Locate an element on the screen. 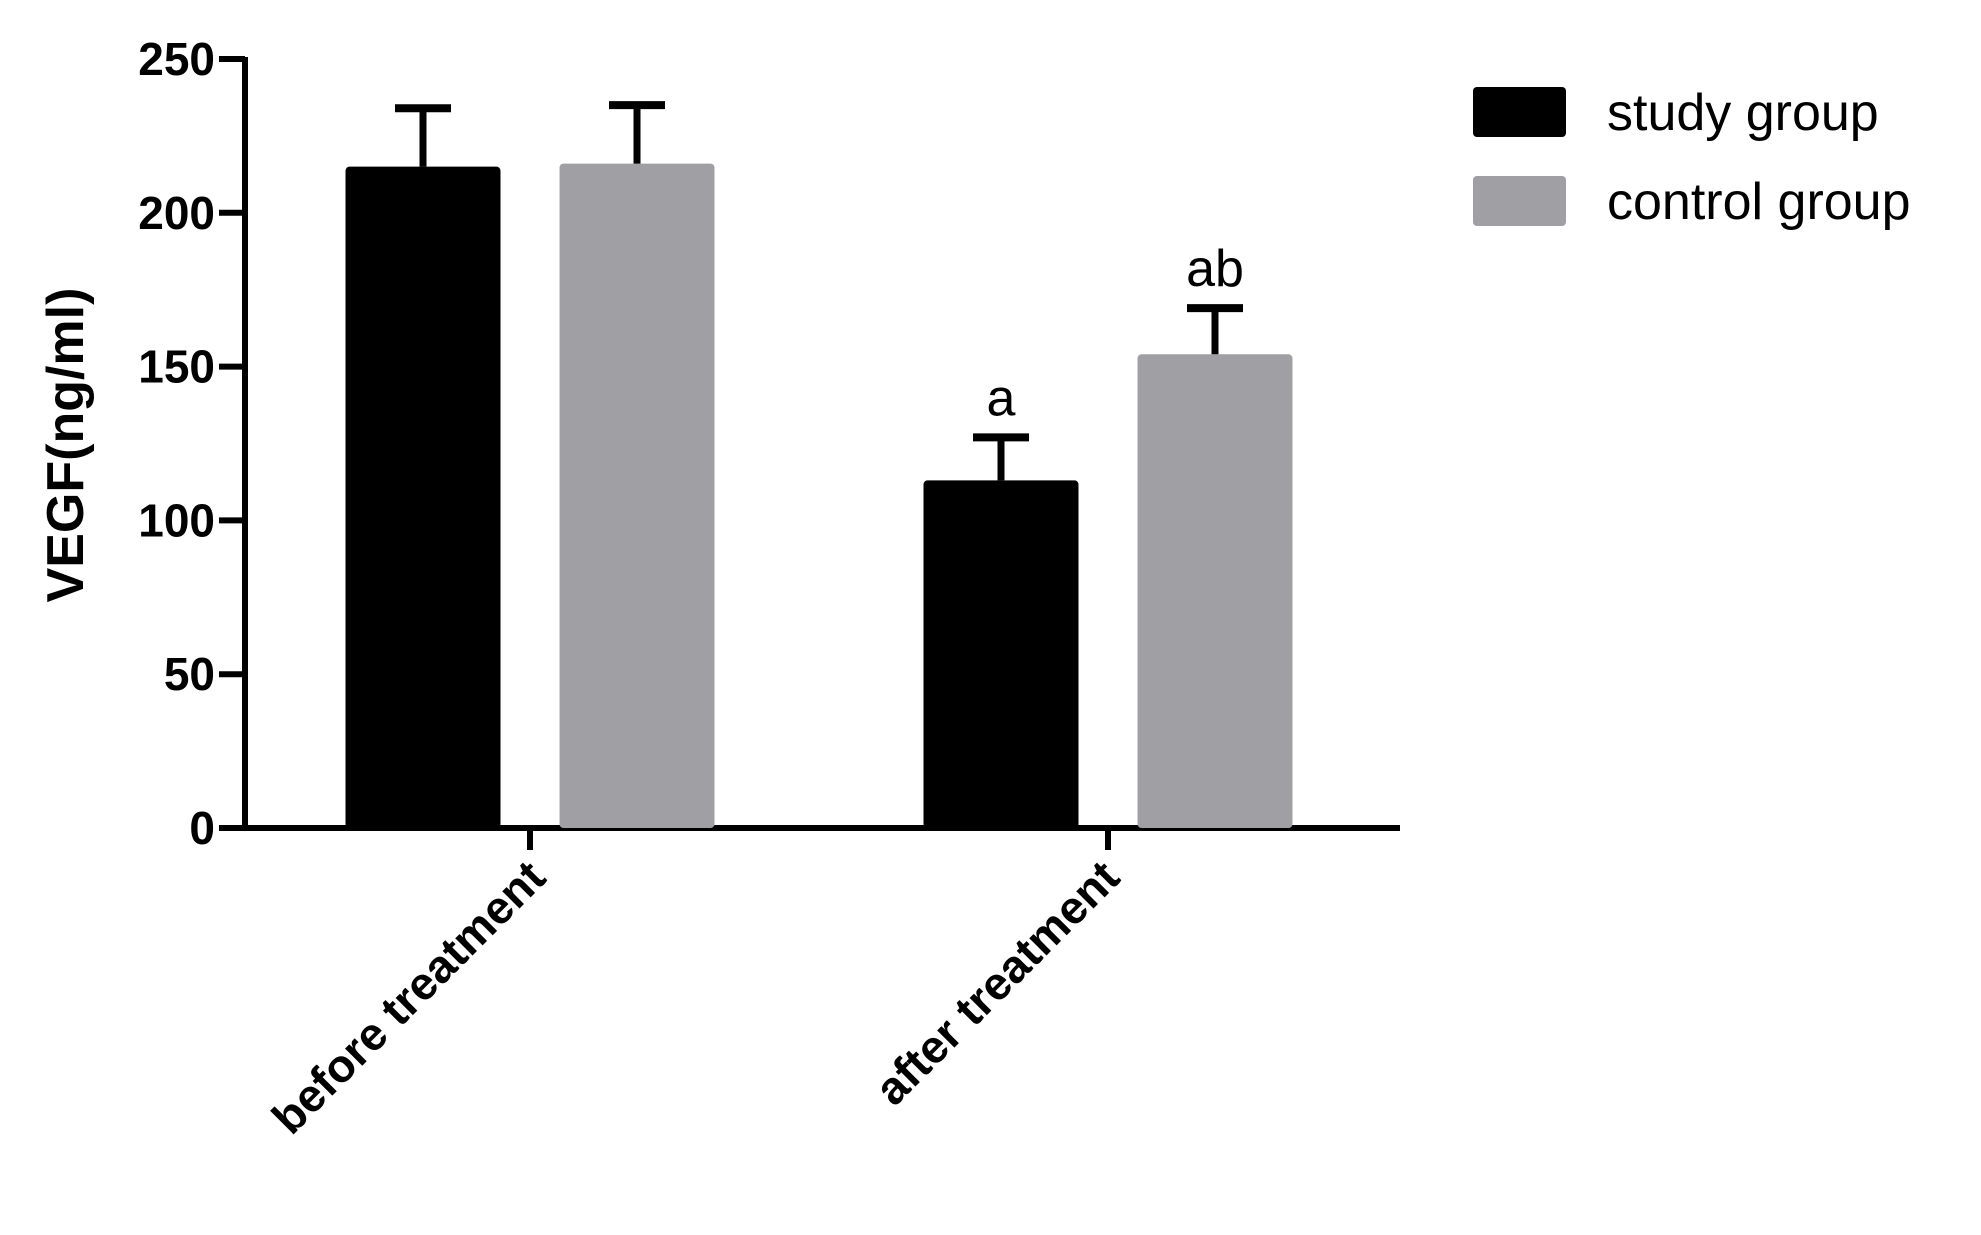  y-axis-label: VEGF(ng/ml) is located at coordinates (66, 445).